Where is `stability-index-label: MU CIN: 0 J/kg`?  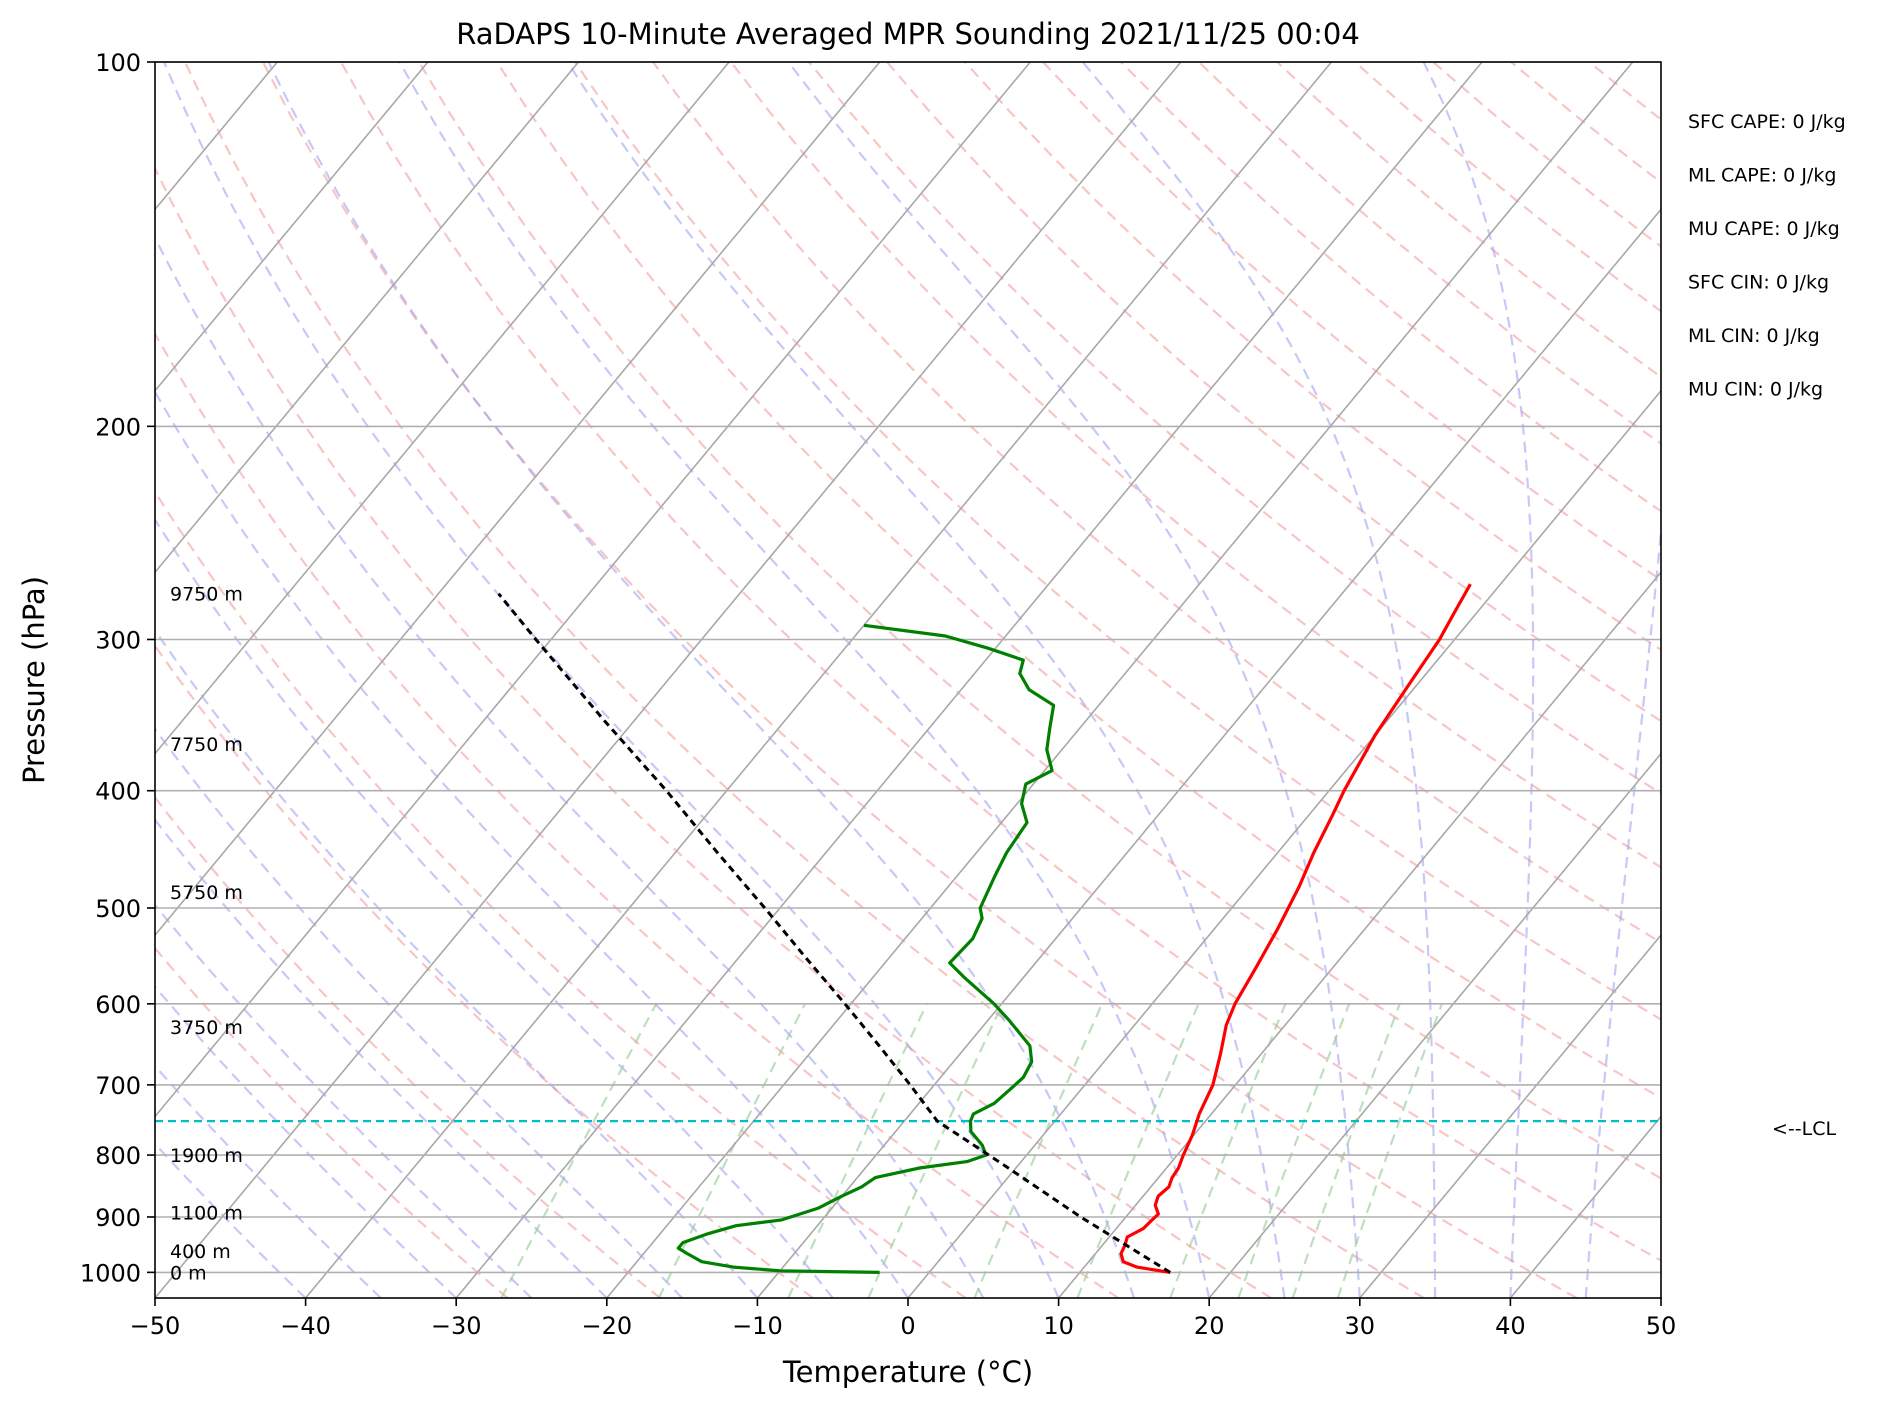
stability-index-label: MU CIN: 0 J/kg is located at coordinates (1755, 390).